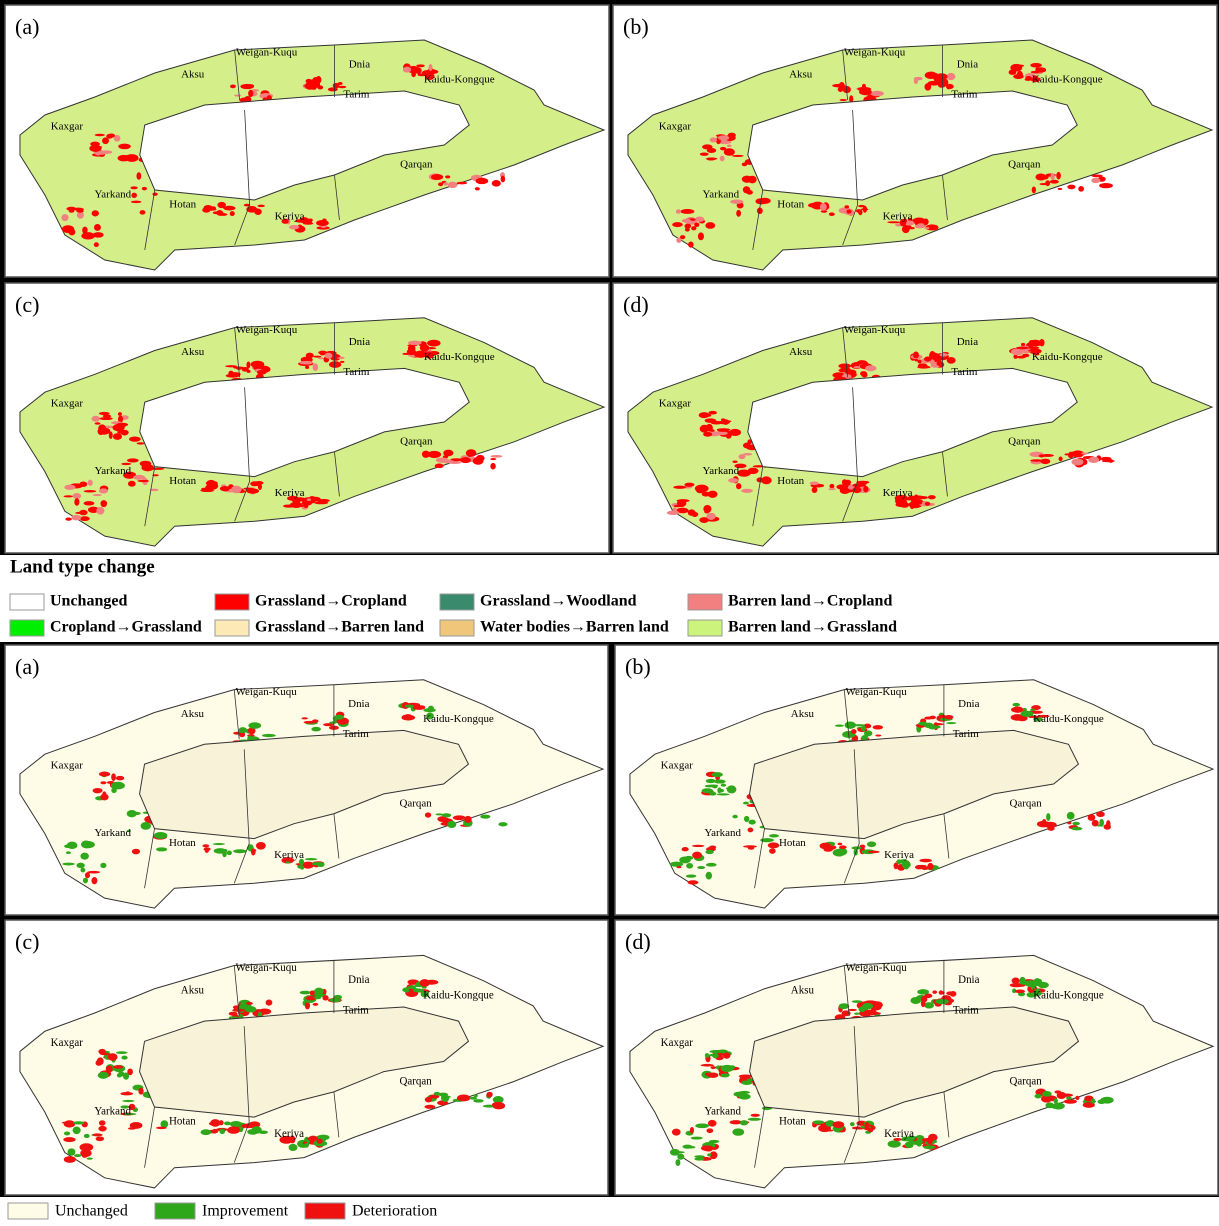 Image resolution: width=1219 pixels, height=1226 pixels. Describe the element at coordinates (1026, 1081) in the screenshot. I see `region-label: Qarqan` at that location.